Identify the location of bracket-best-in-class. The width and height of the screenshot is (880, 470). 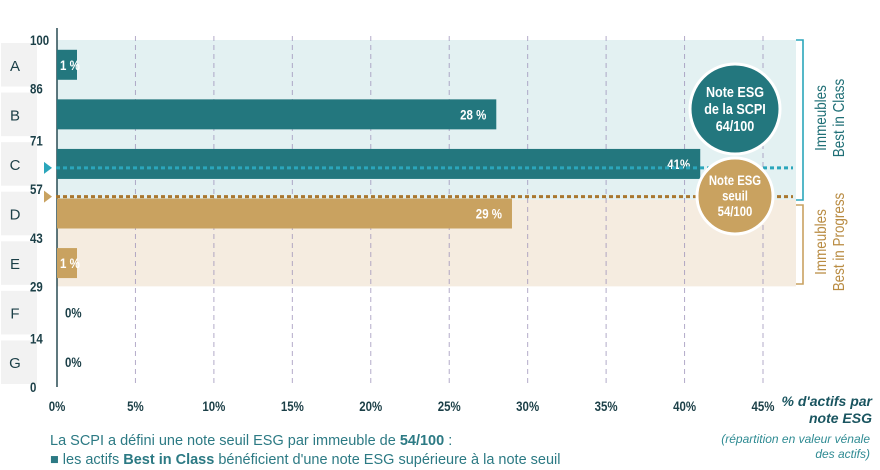
(800, 120).